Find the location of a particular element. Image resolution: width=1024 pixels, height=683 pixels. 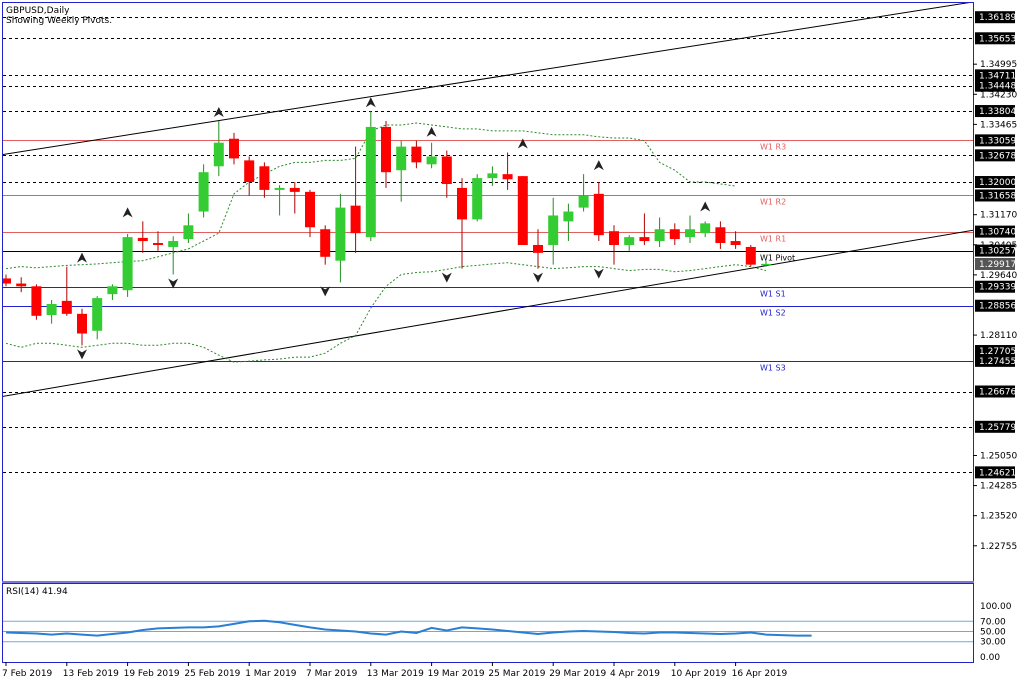

rsi-axis-label: 0.00 is located at coordinates (990, 658).